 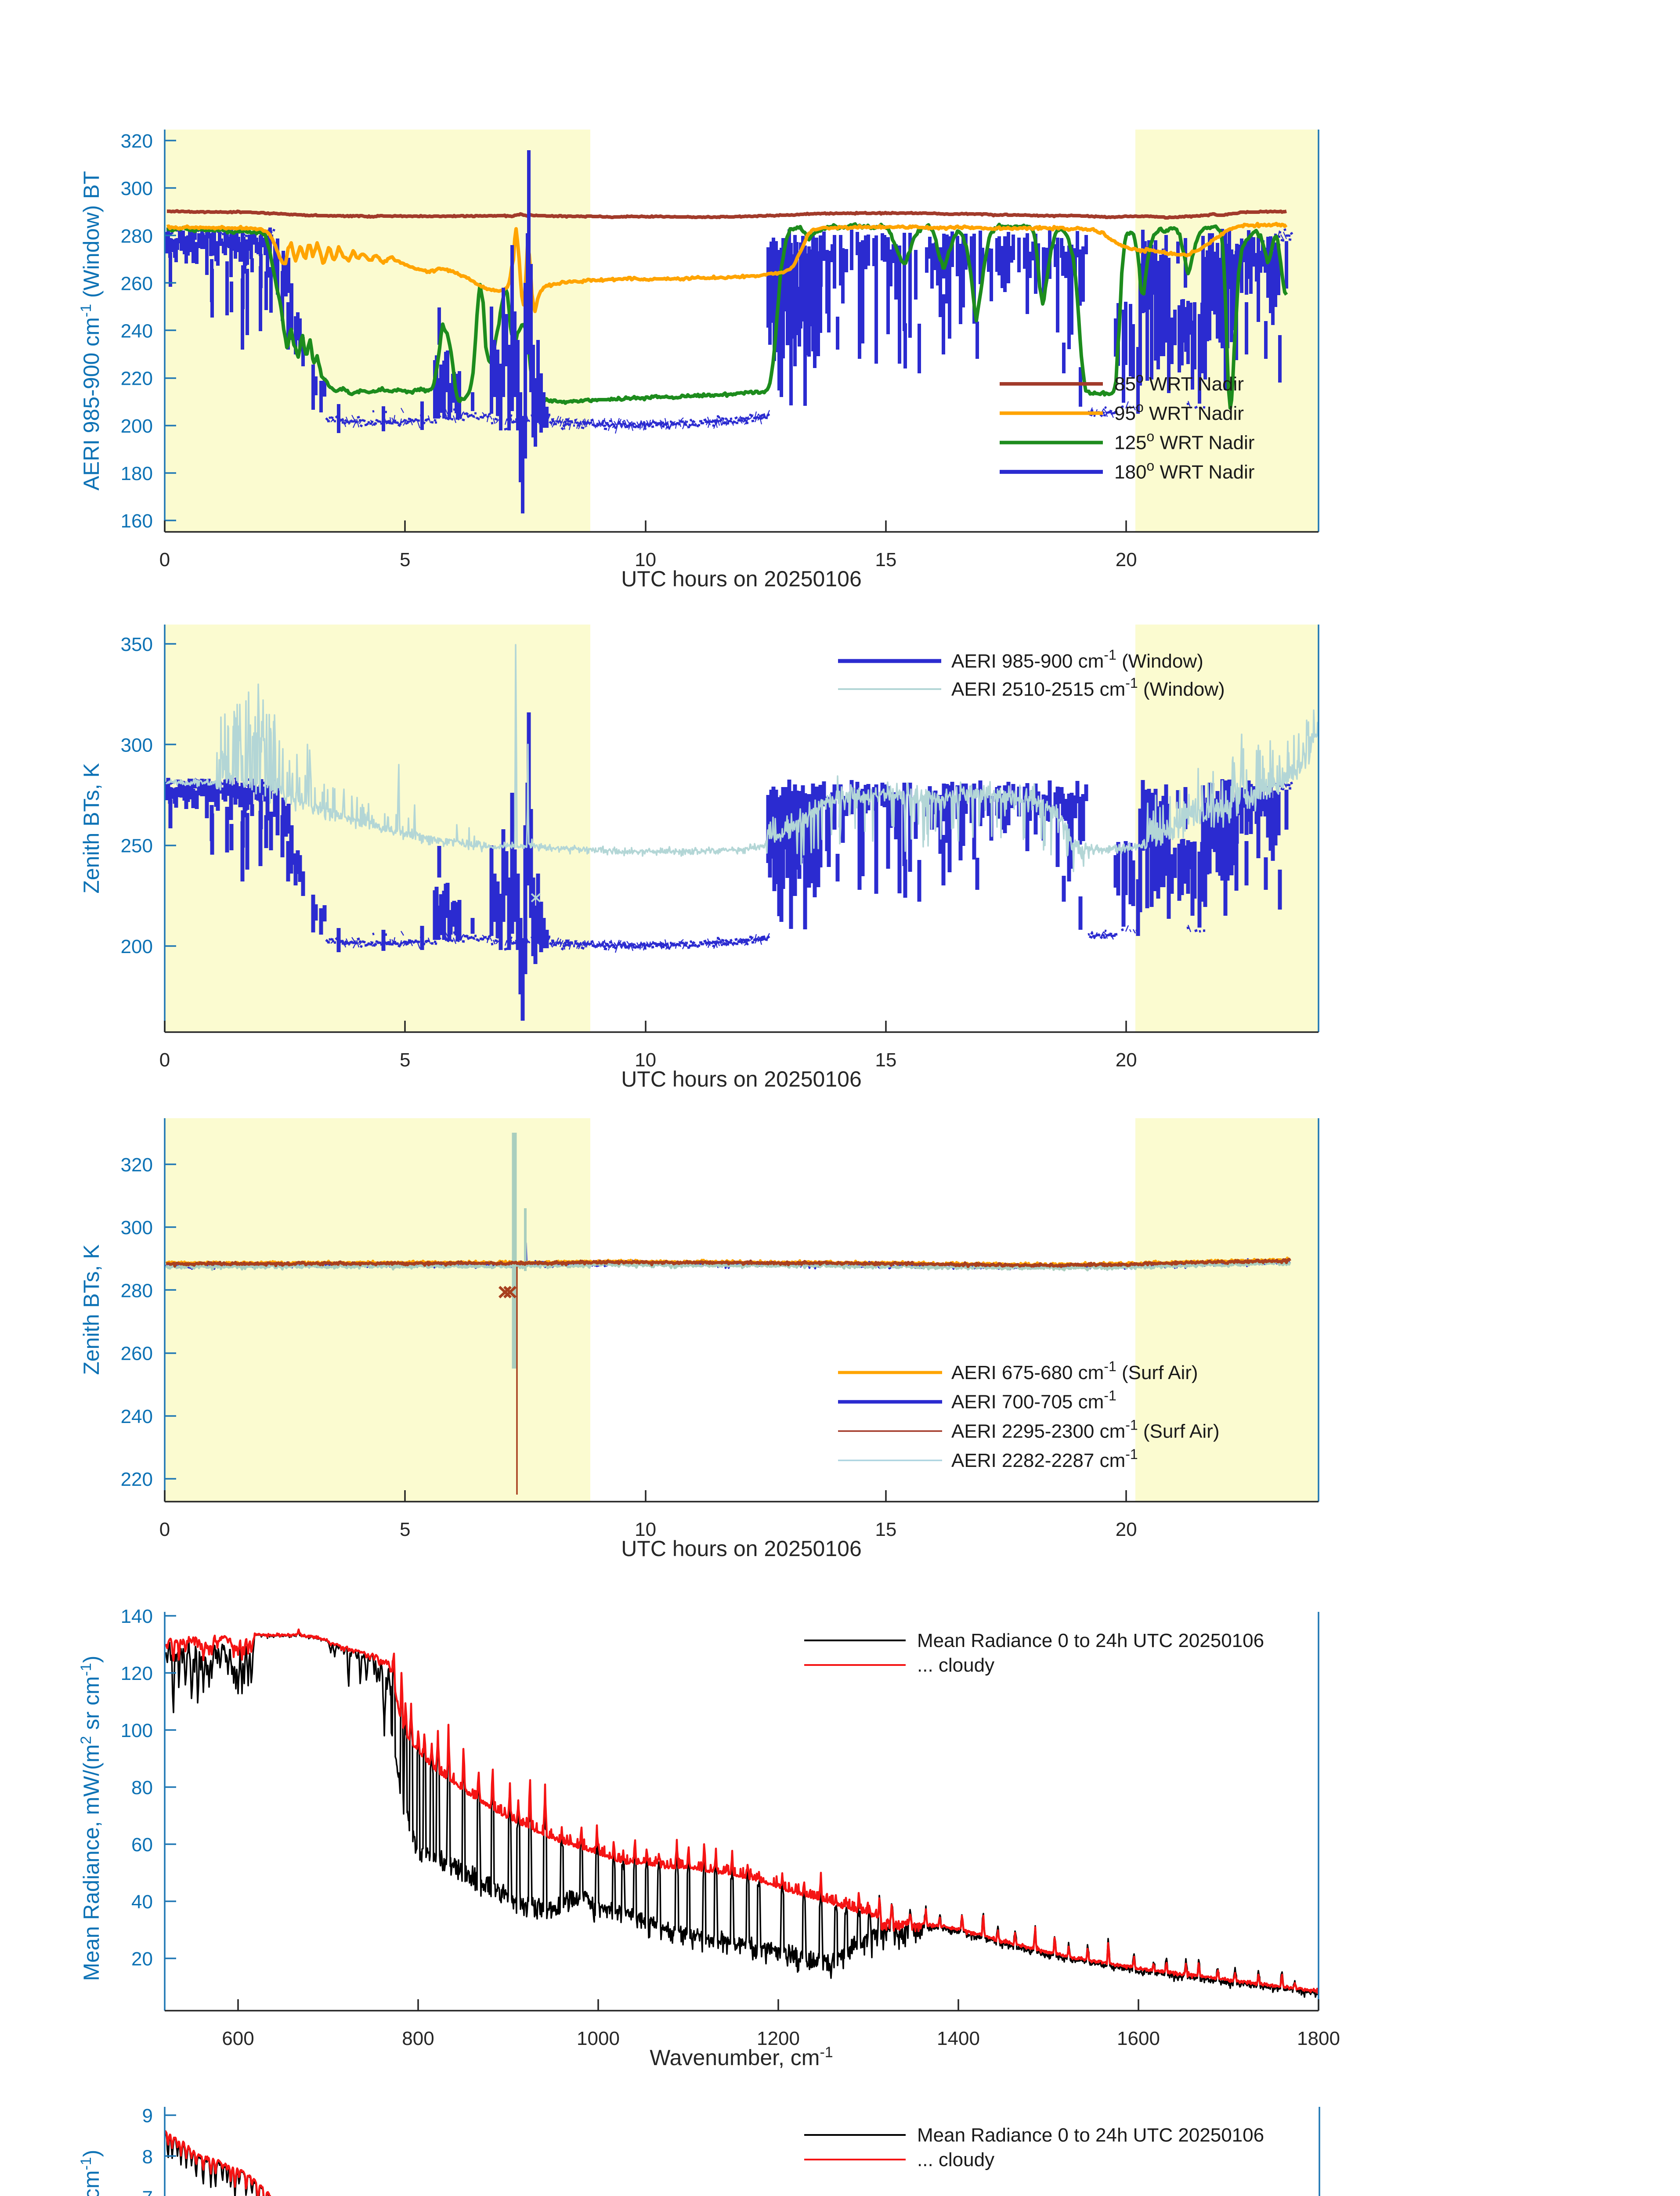 I want to click on svg-text: 9, so click(x=147, y=2116).